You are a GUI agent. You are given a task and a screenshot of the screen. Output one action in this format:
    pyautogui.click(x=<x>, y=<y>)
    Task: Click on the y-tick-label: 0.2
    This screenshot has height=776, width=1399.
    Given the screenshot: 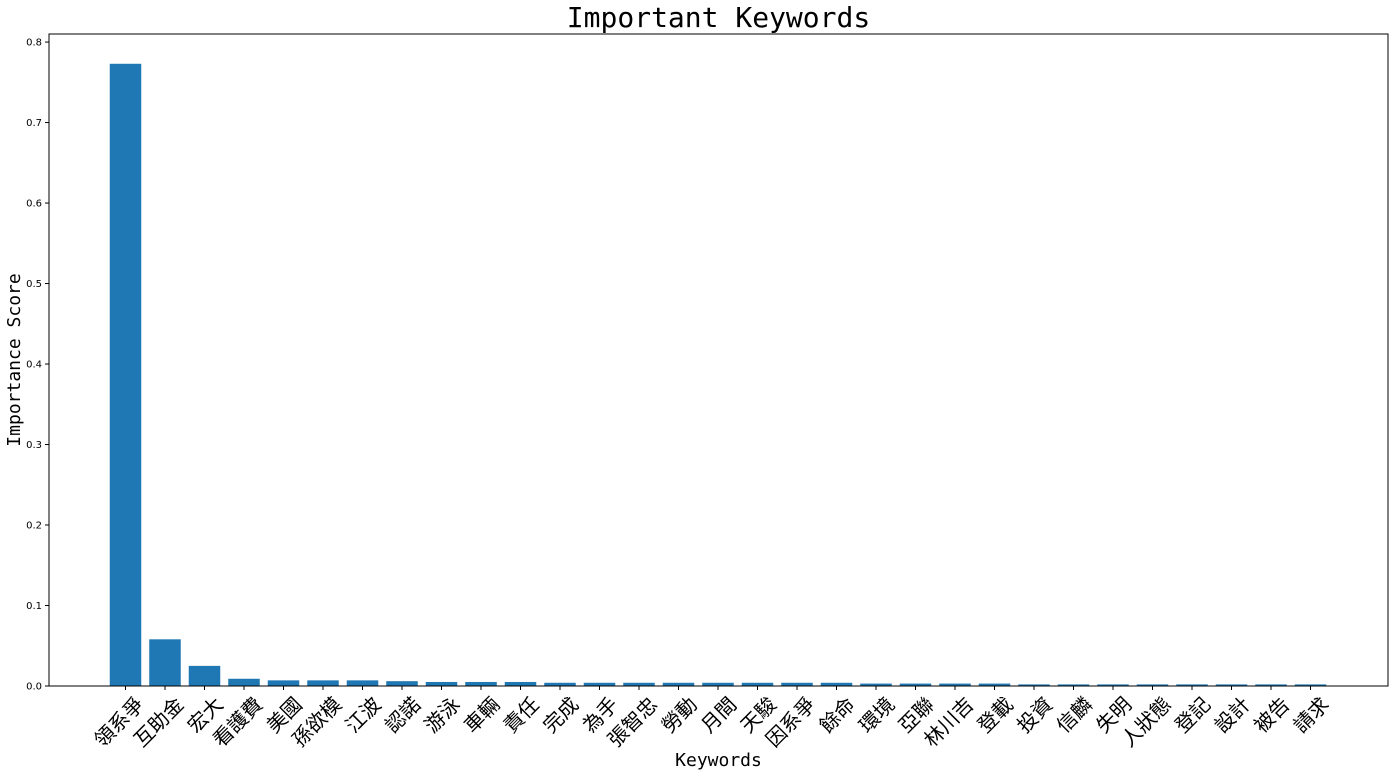 What is the action you would take?
    pyautogui.click(x=34, y=526)
    